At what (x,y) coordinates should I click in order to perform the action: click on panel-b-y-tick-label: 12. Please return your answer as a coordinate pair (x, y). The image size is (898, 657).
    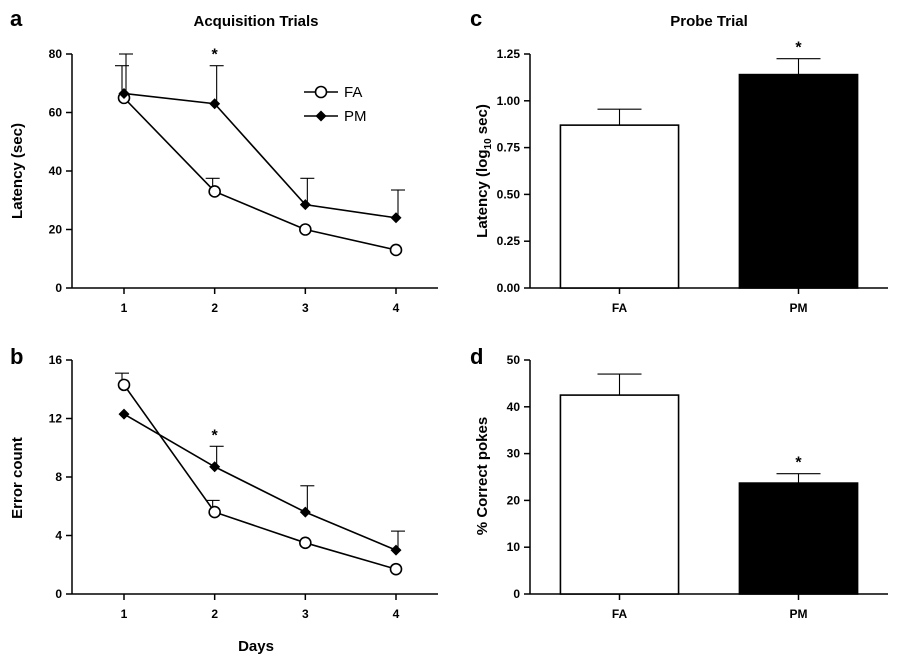
    Looking at the image, I should click on (56, 419).